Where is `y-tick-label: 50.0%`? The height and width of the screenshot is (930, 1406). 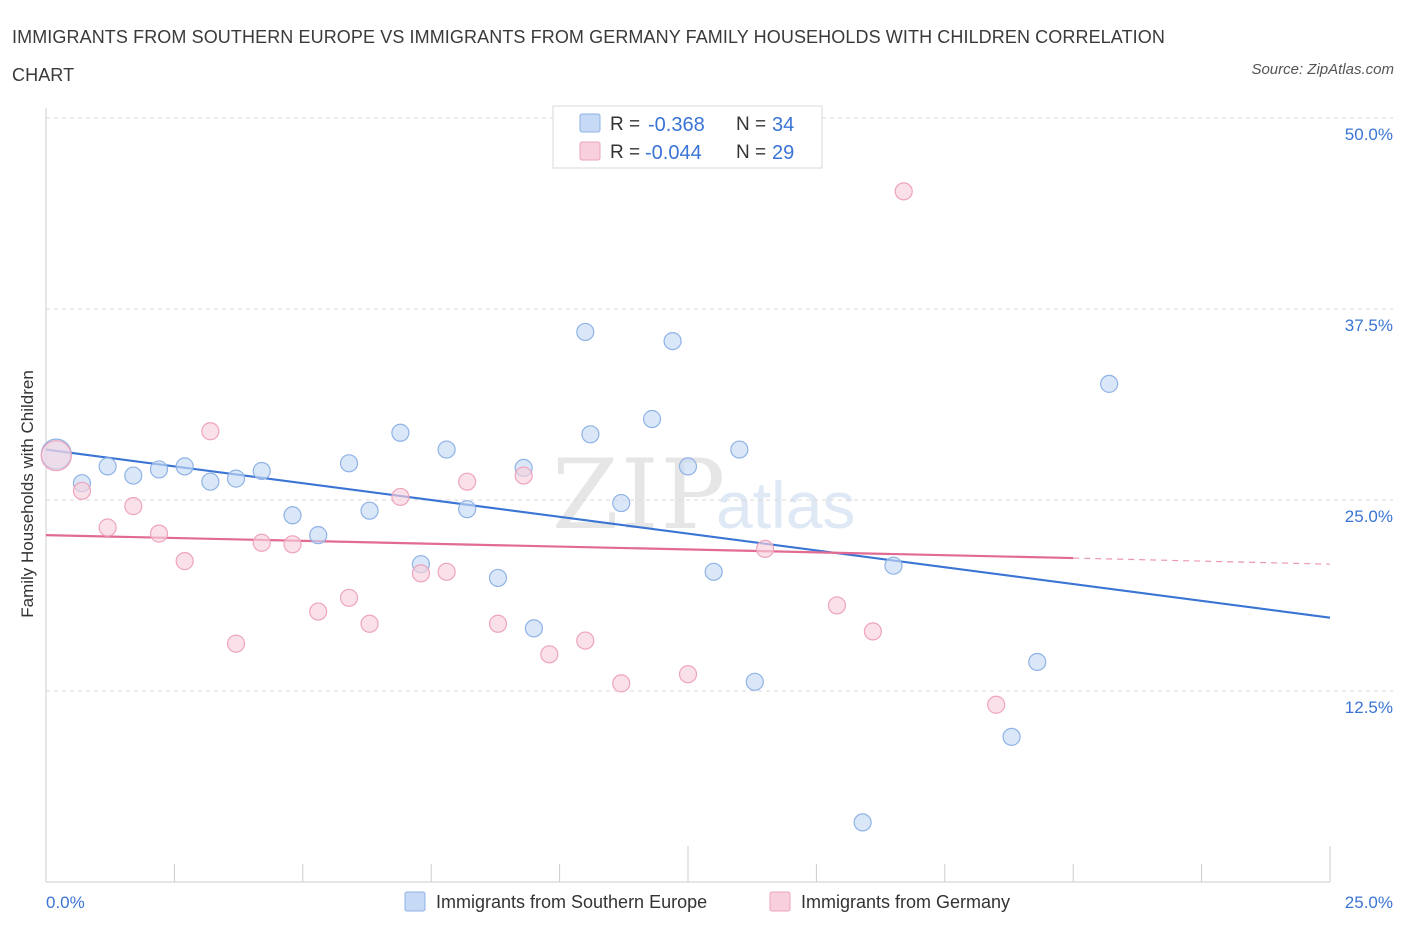 y-tick-label: 50.0% is located at coordinates (1369, 134).